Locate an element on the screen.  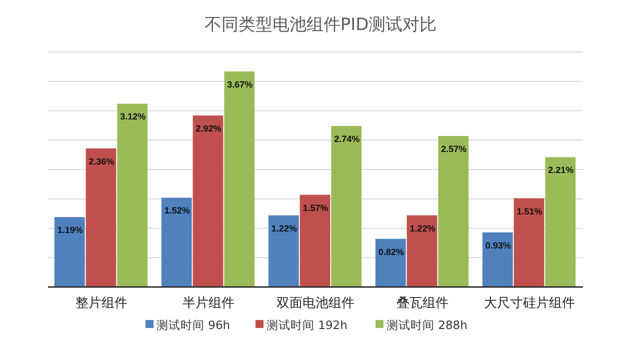
chart-title: 不同类型电池组件PID测试对比 is located at coordinates (320, 25).